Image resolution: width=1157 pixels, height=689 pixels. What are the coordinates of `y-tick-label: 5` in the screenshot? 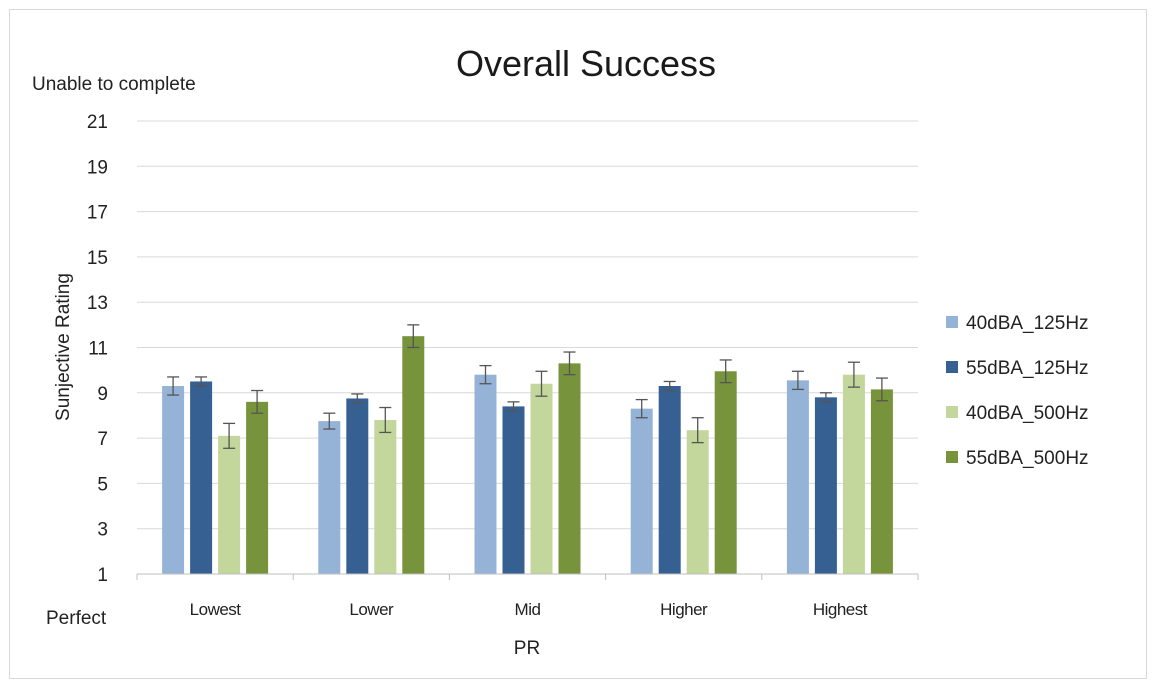 It's located at (102, 484).